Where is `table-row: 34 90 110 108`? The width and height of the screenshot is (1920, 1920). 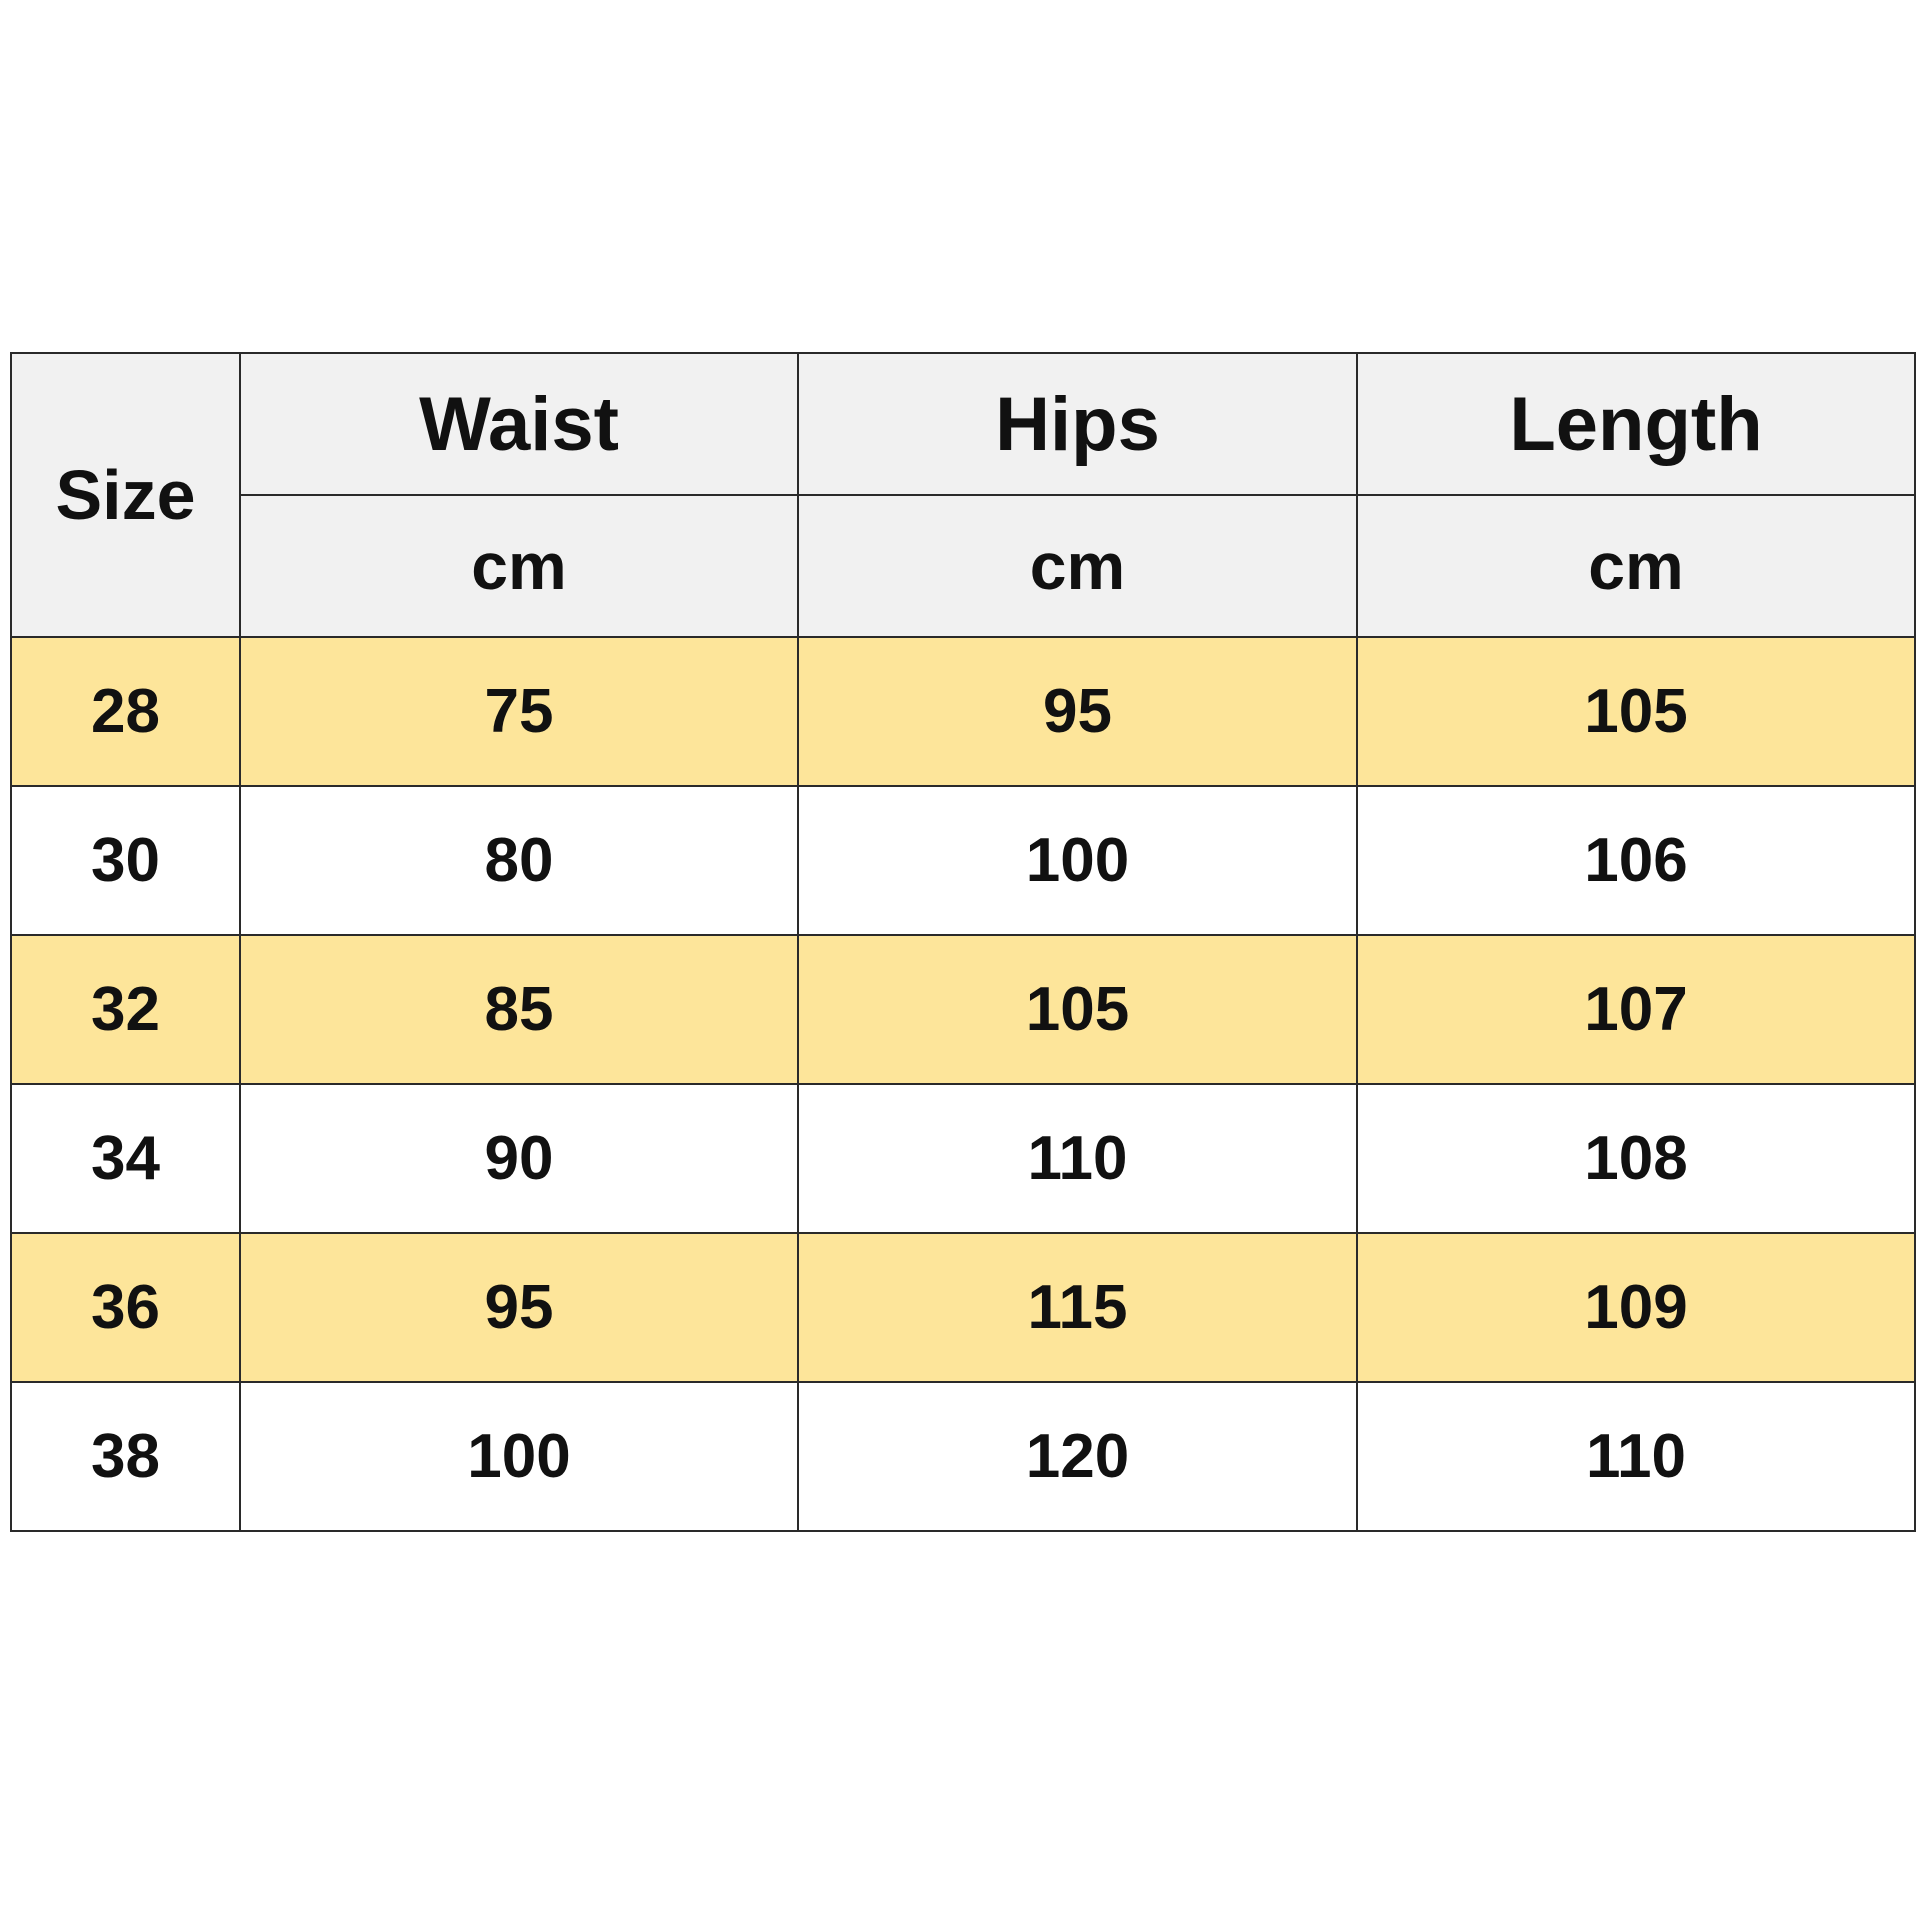
table-row: 34 90 110 108 is located at coordinates (963, 1158).